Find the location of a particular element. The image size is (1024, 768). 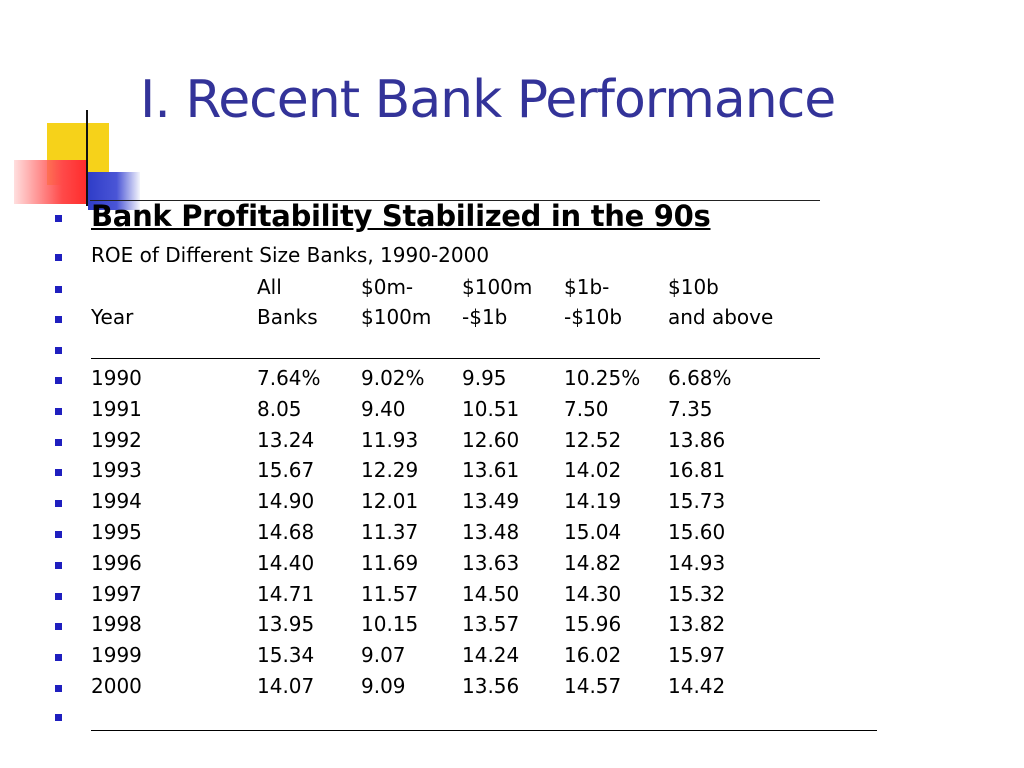

table-cell: 1996 is located at coordinates (116, 562).